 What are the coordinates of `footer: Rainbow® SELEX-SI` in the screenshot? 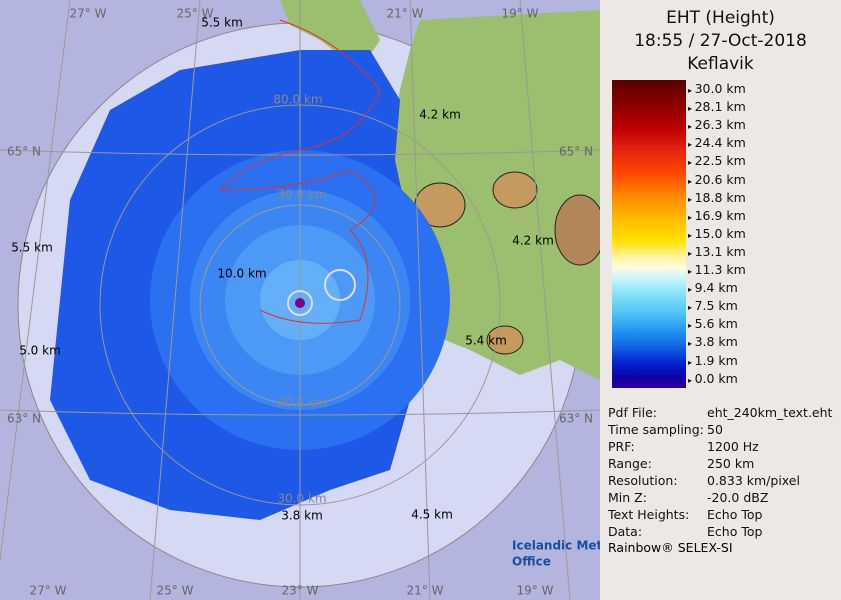 It's located at (670, 547).